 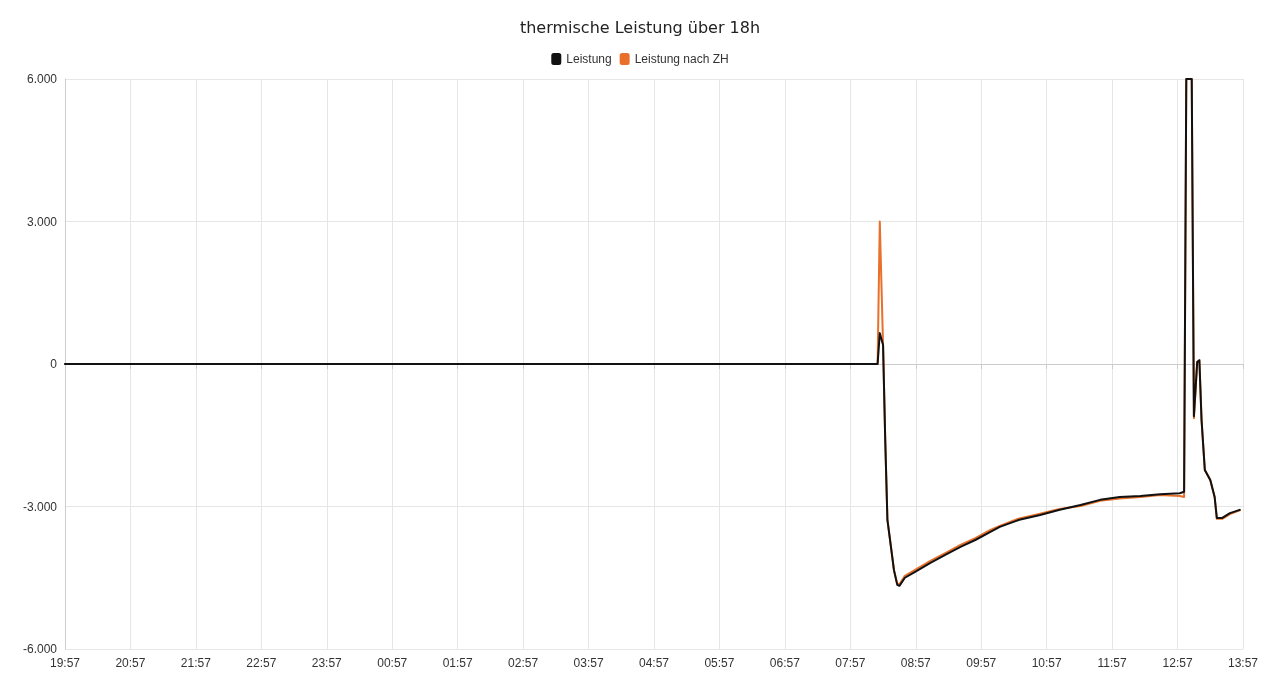 What do you see at coordinates (640, 27) in the screenshot?
I see `chart-title: thermische Leistung über 18h` at bounding box center [640, 27].